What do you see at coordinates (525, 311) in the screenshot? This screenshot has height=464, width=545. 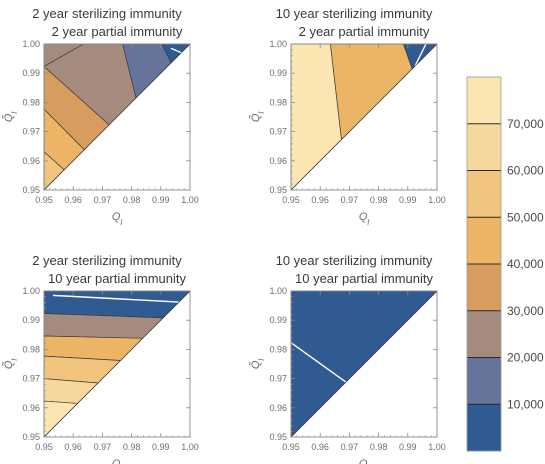 I see `colorbar-tick-label: 30,000` at bounding box center [525, 311].